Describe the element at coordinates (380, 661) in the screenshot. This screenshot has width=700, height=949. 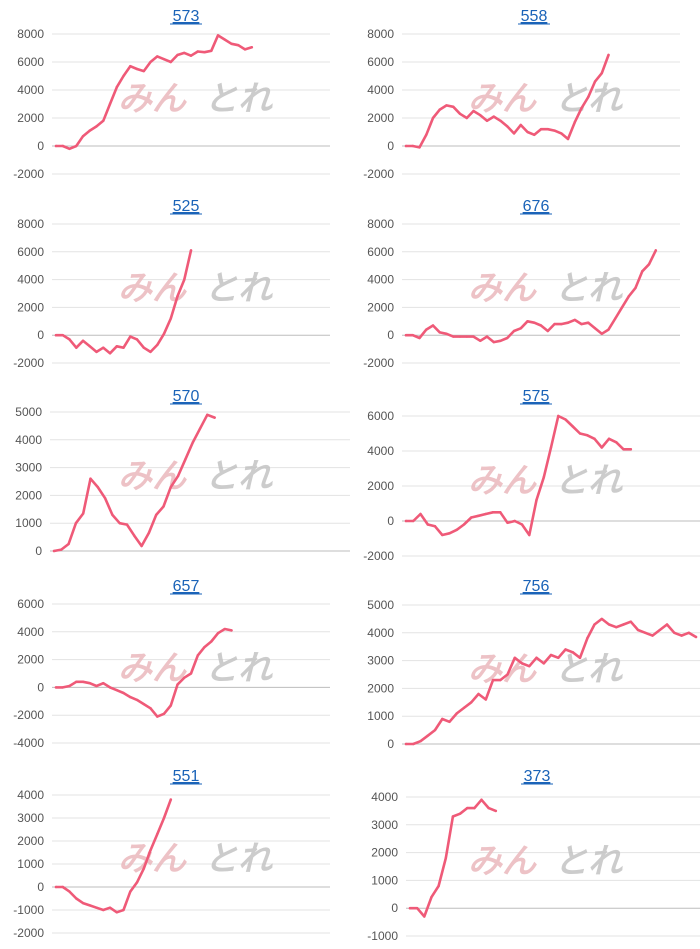
I see `y-tick-label: 3000` at that location.